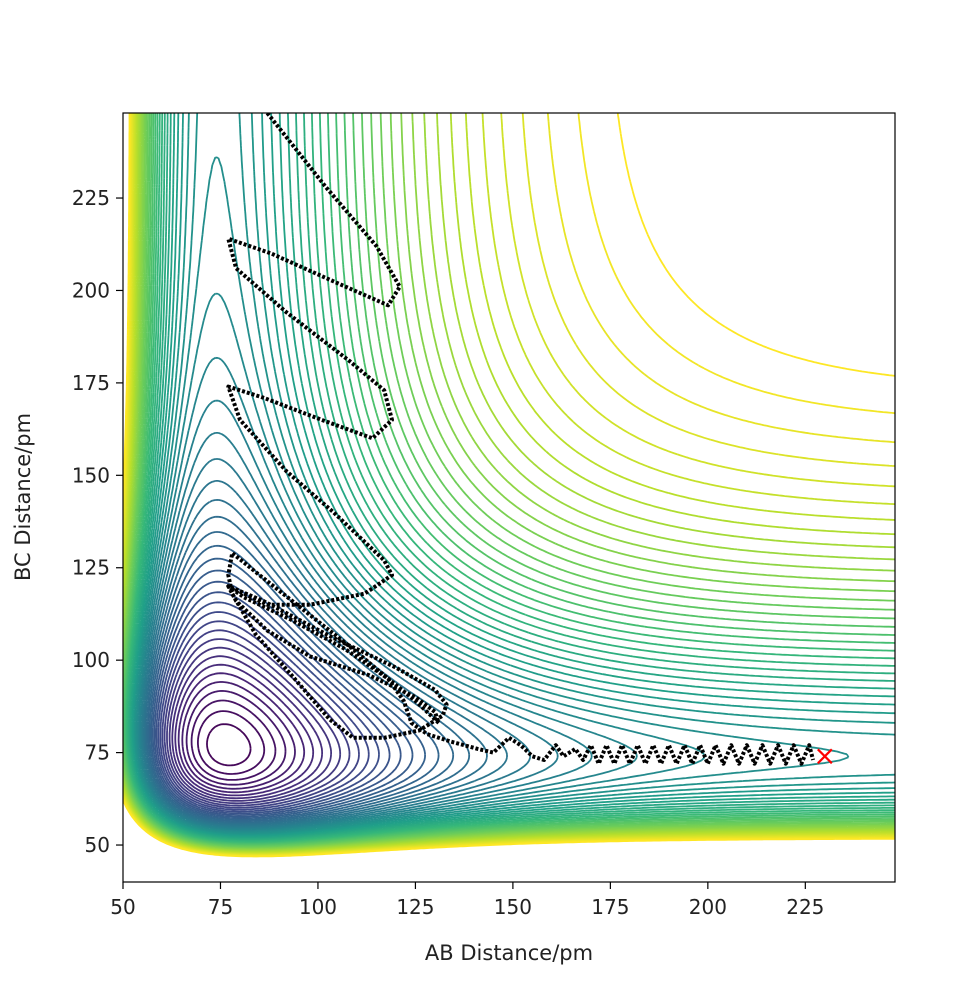  Describe the element at coordinates (509, 953) in the screenshot. I see `x-axis-label: AB Distance/pm` at that location.